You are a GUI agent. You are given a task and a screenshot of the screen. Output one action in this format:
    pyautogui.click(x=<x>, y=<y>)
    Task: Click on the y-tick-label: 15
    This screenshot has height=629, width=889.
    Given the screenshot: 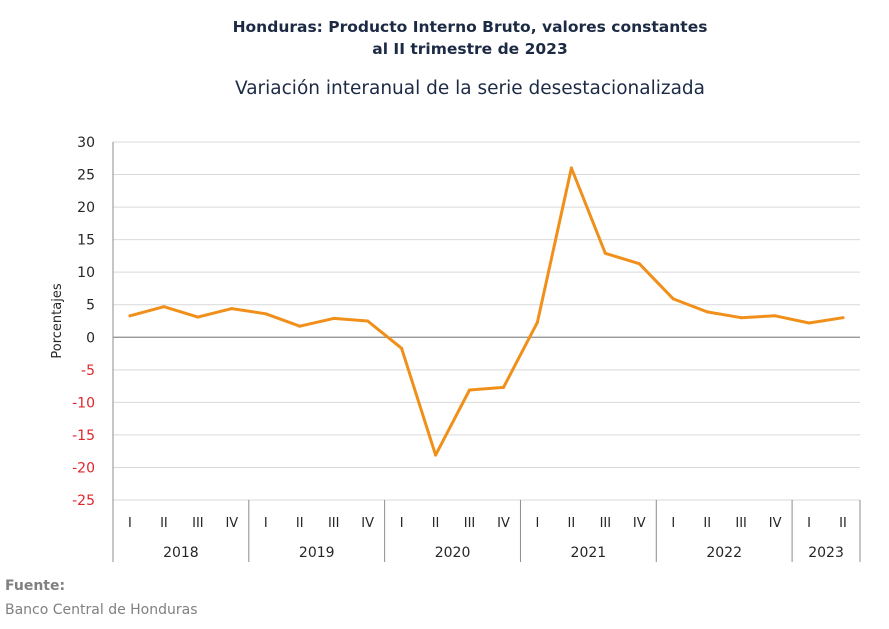 What is the action you would take?
    pyautogui.click(x=86, y=241)
    